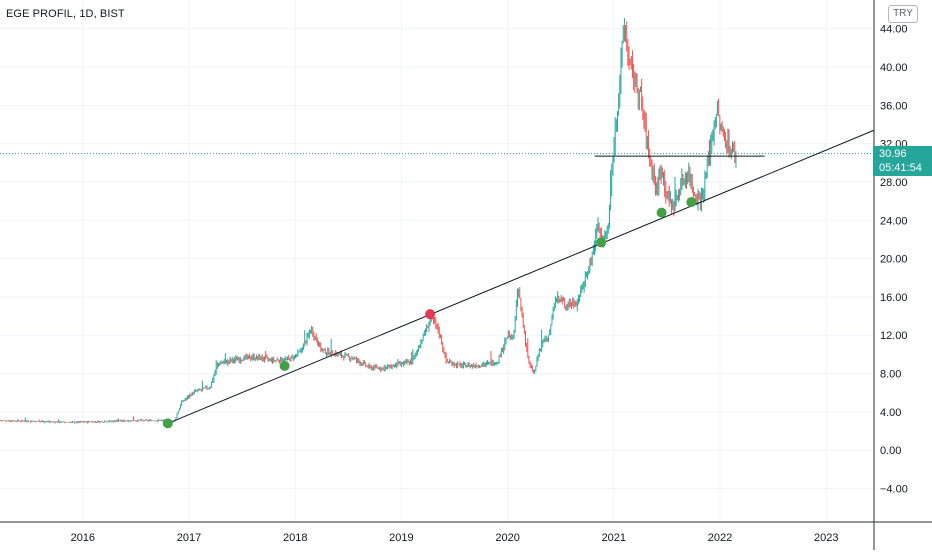  Describe the element at coordinates (903, 14) in the screenshot. I see `currency-badge: TRY` at that location.